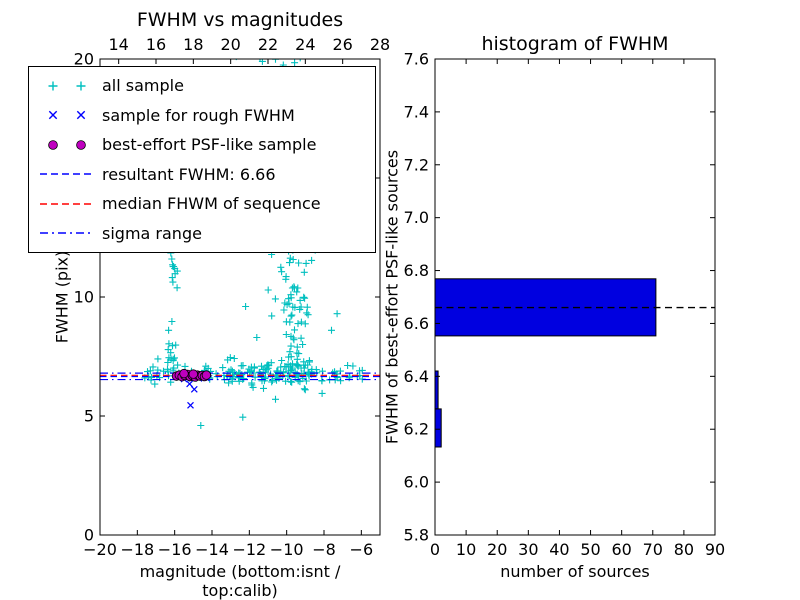  Describe the element at coordinates (211, 204) in the screenshot. I see `legend-item-label: median FHWM of sequence` at that location.